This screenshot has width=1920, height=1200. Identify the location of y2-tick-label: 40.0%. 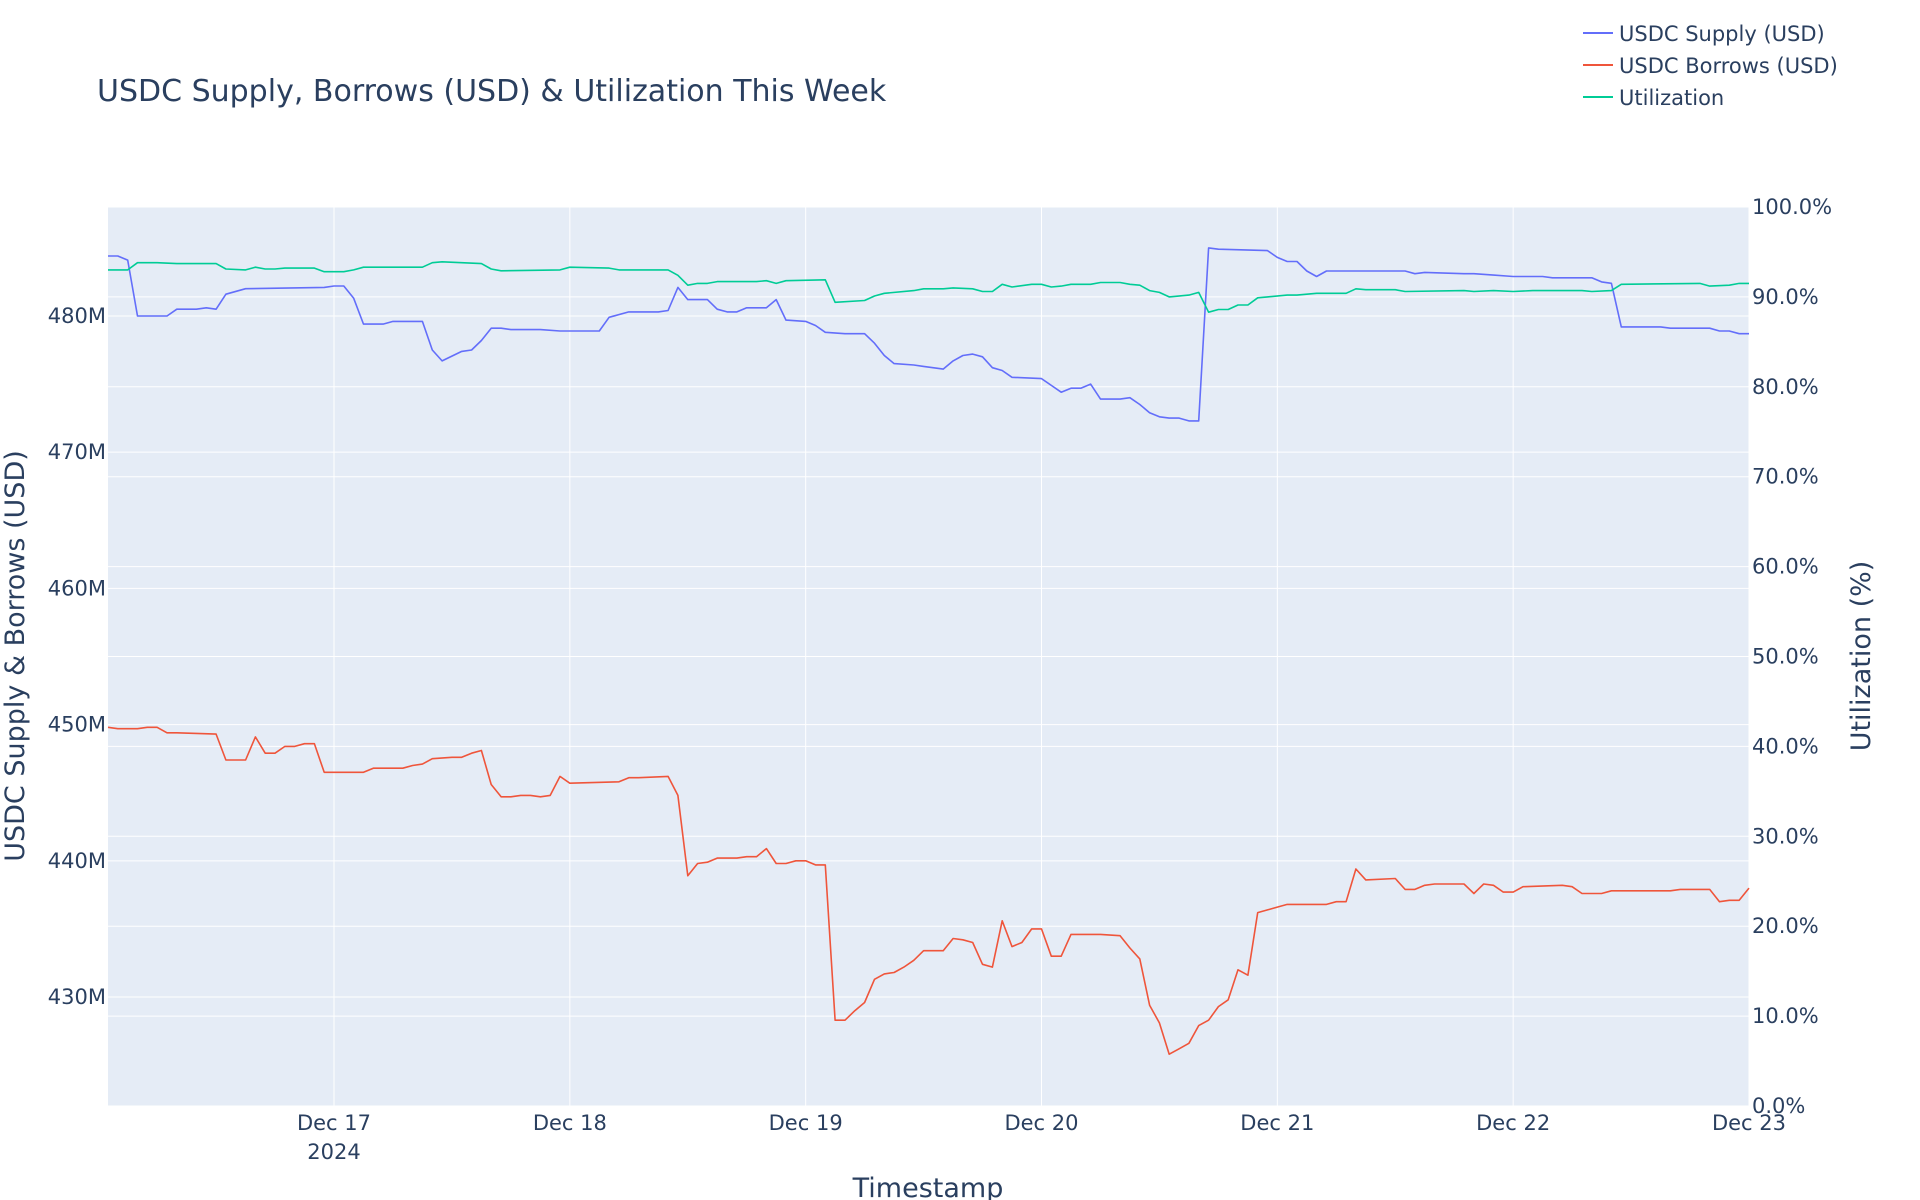
(1785, 746).